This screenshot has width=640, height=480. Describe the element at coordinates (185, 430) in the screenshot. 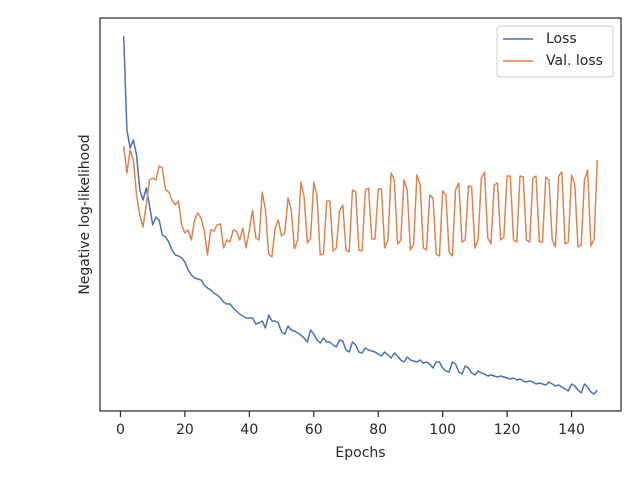

I see `x-tick-label: 20` at that location.